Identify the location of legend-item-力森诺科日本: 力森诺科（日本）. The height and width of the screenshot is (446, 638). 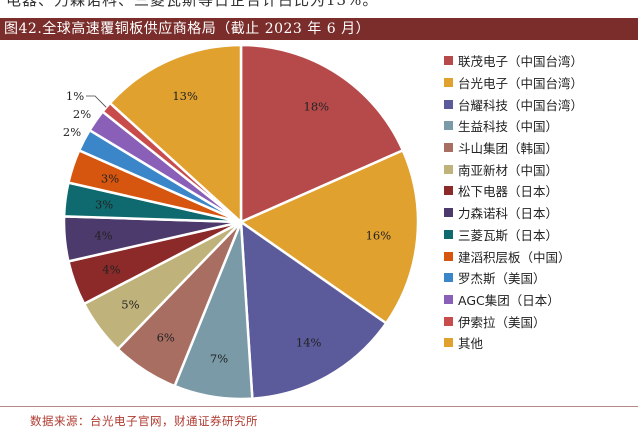
(513, 213).